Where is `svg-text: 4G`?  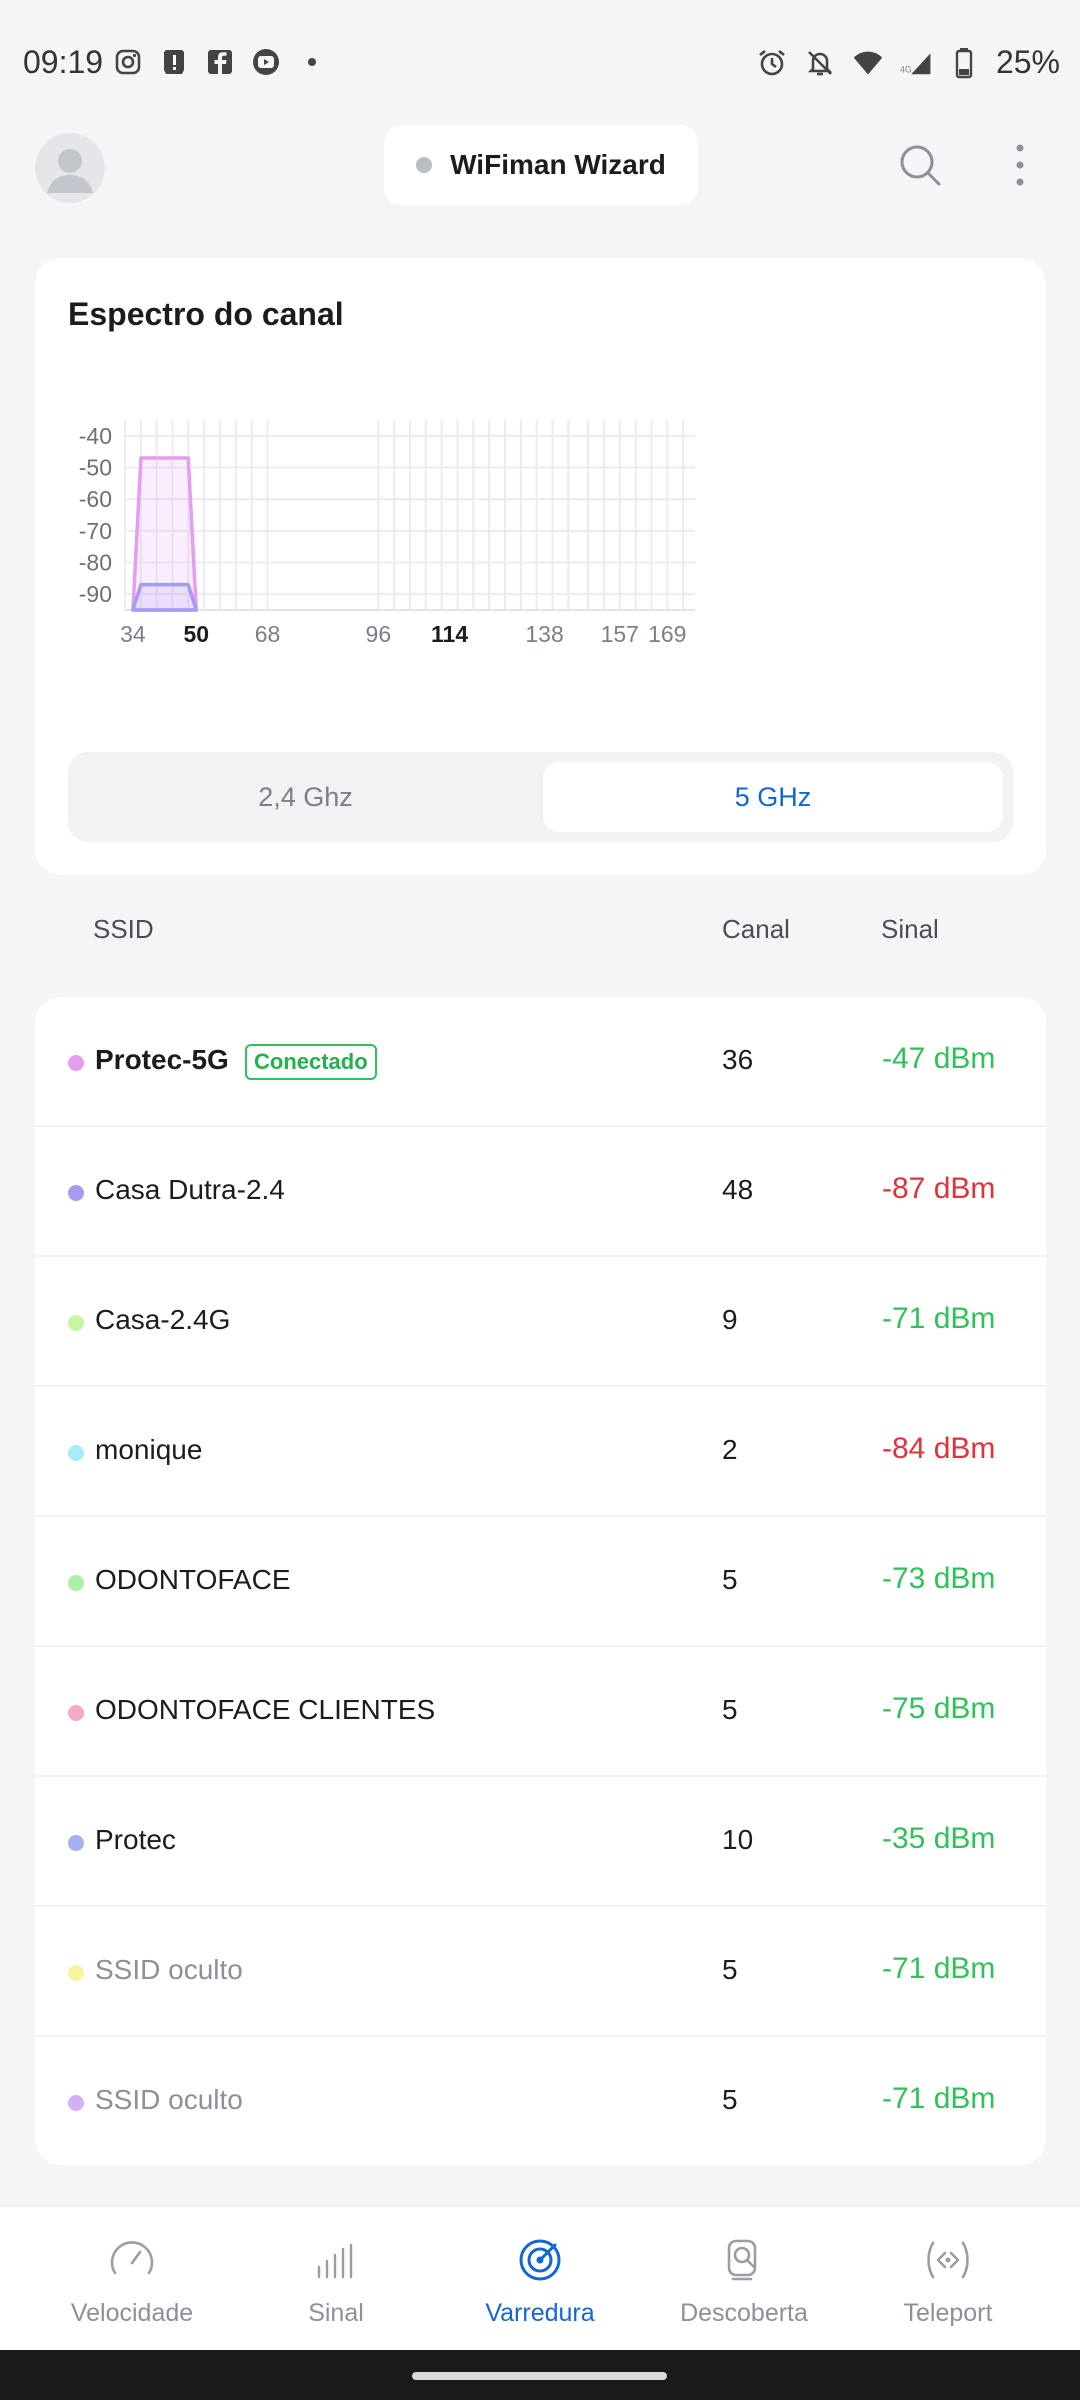
svg-text: 4G is located at coordinates (906, 69).